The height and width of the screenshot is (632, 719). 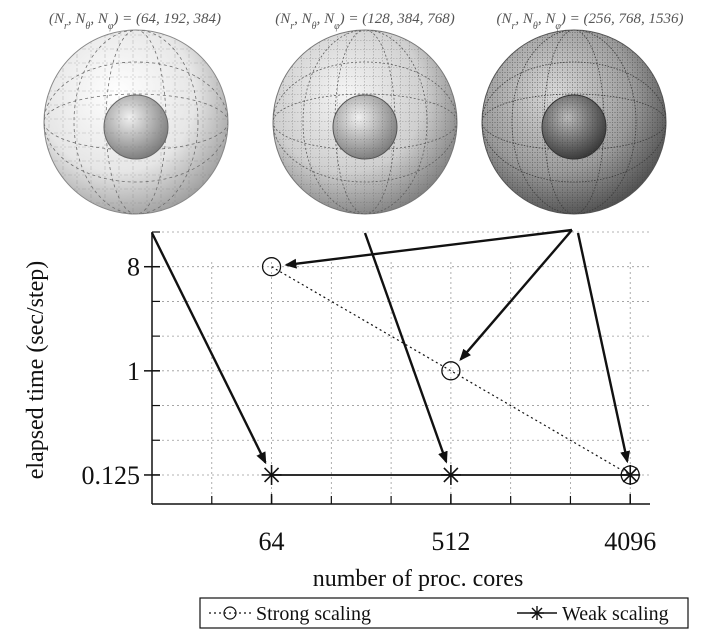 I want to click on legend-label-weak: Weak scaling, so click(x=615, y=614).